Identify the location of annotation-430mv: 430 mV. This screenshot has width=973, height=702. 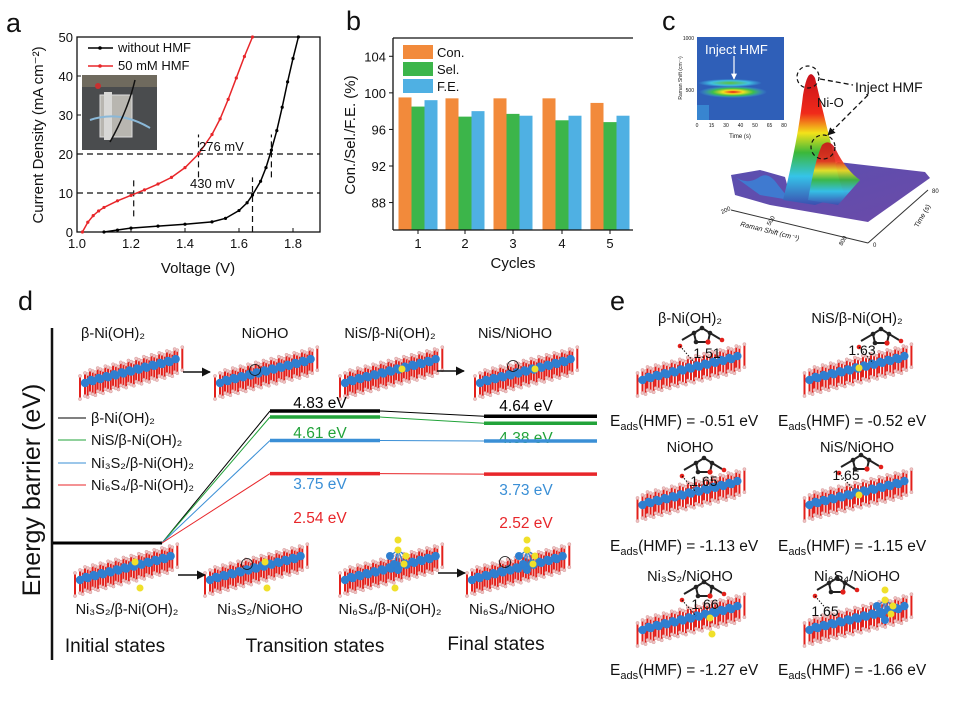
(212, 183).